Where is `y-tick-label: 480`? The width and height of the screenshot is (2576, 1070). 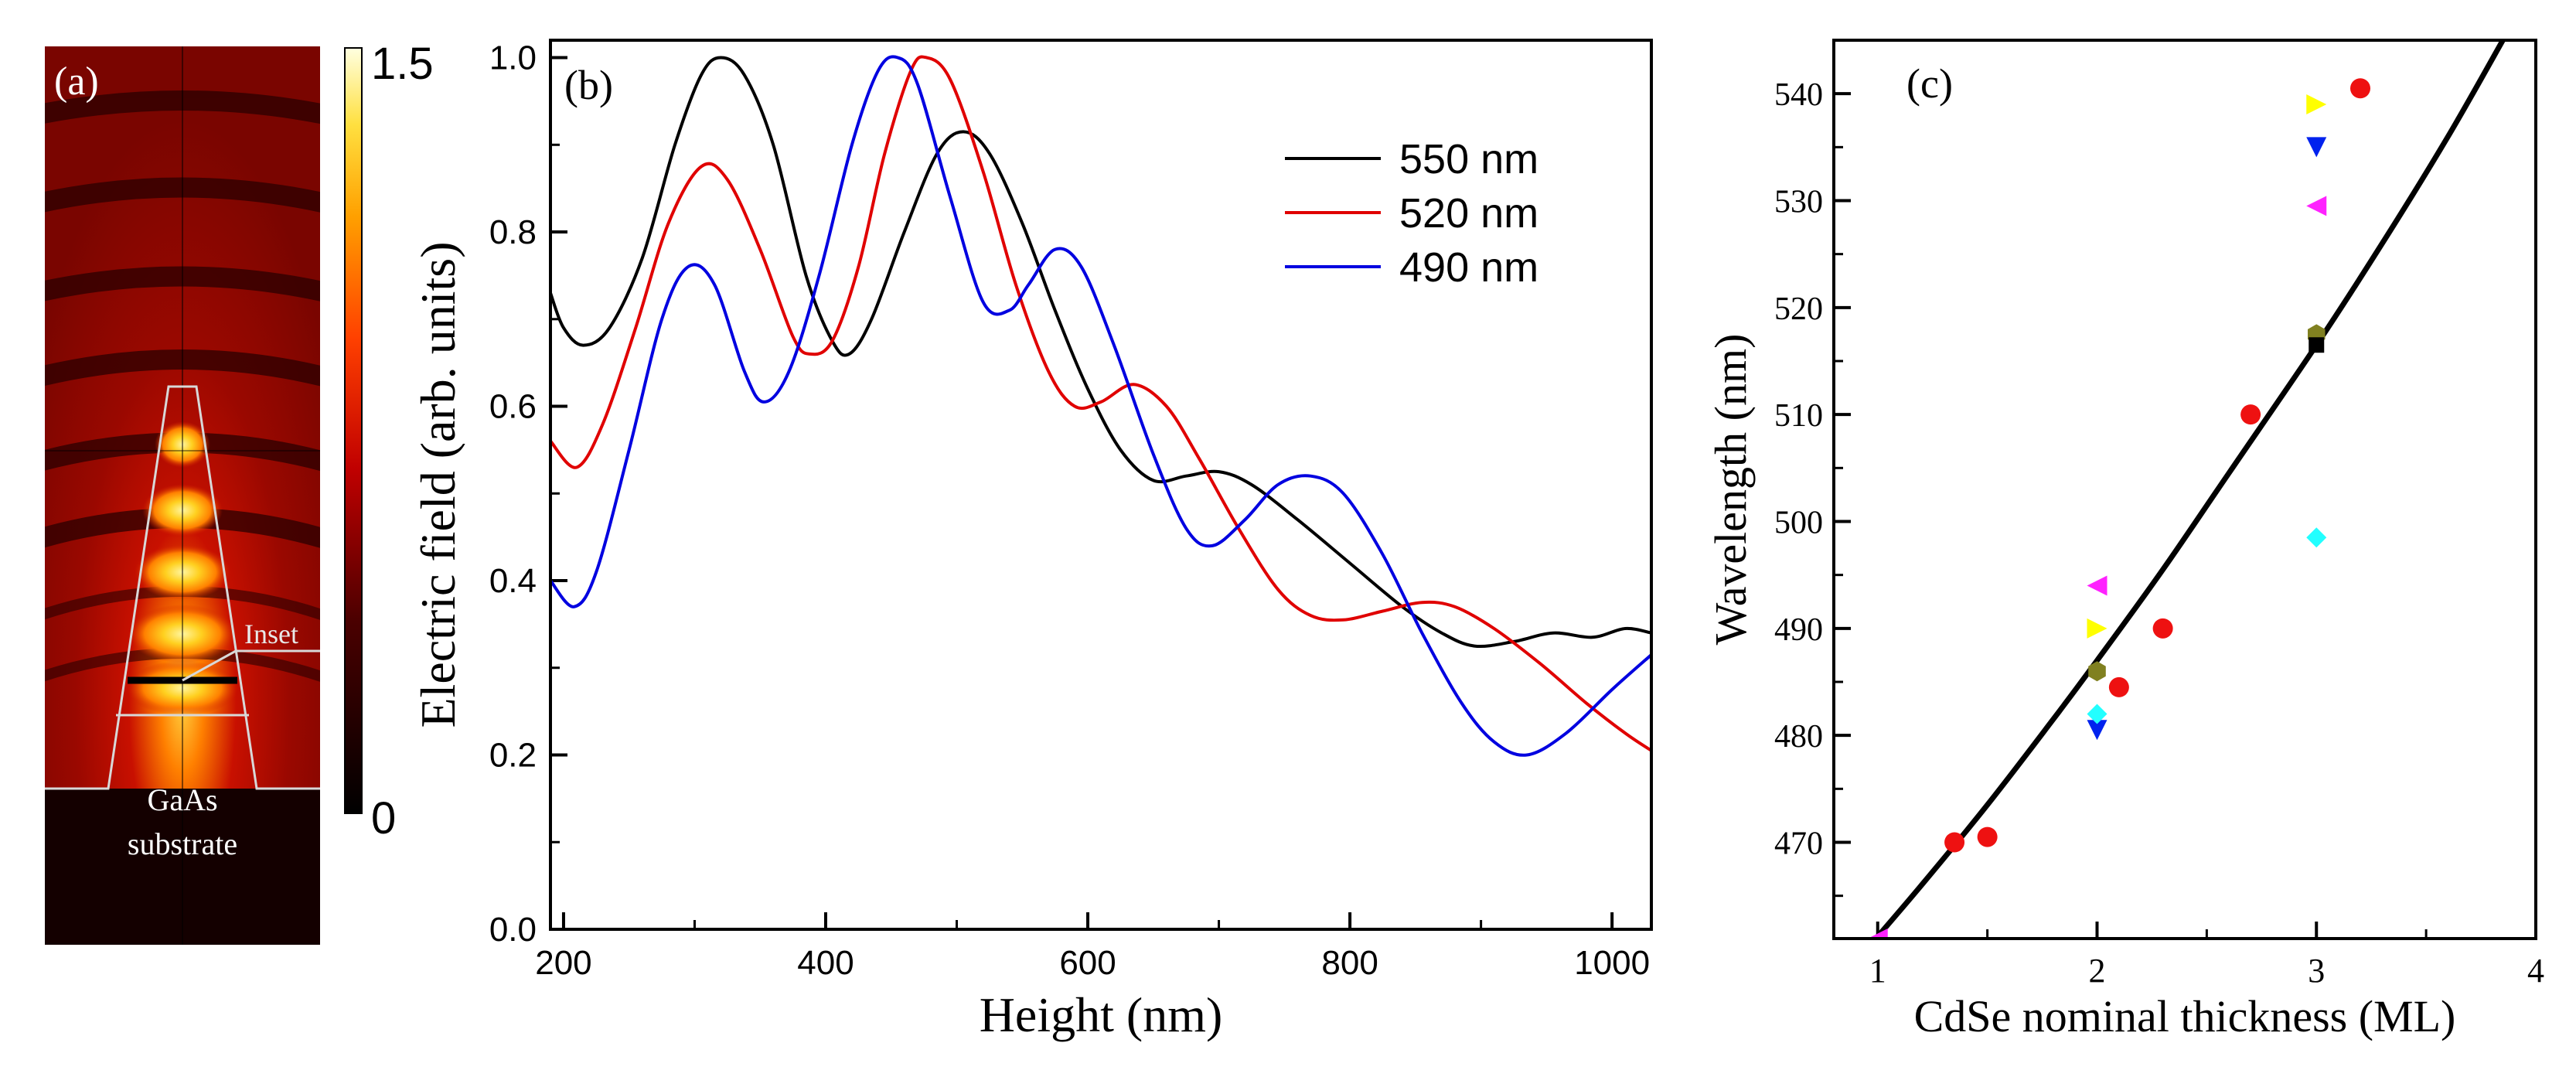 y-tick-label: 480 is located at coordinates (1798, 737).